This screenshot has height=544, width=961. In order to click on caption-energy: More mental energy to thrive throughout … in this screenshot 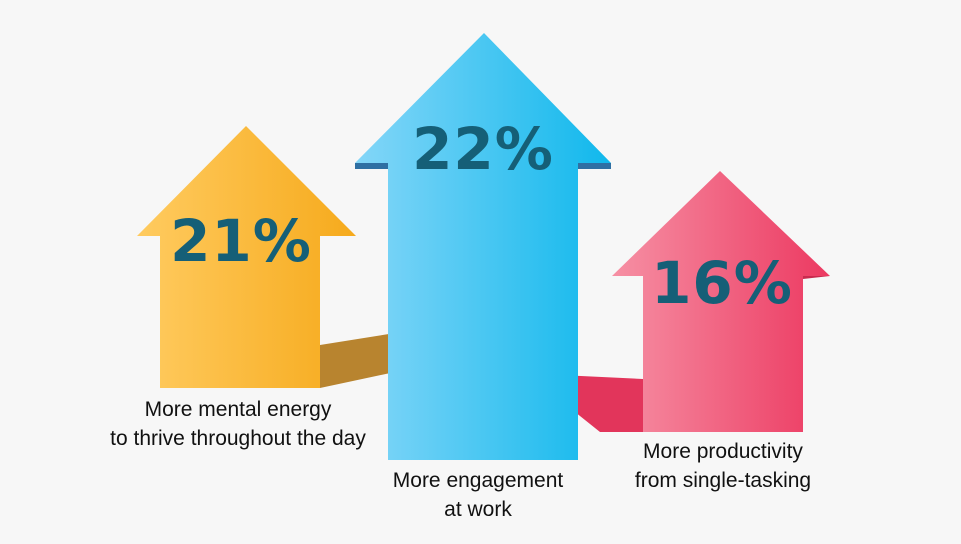, I will do `click(238, 424)`.